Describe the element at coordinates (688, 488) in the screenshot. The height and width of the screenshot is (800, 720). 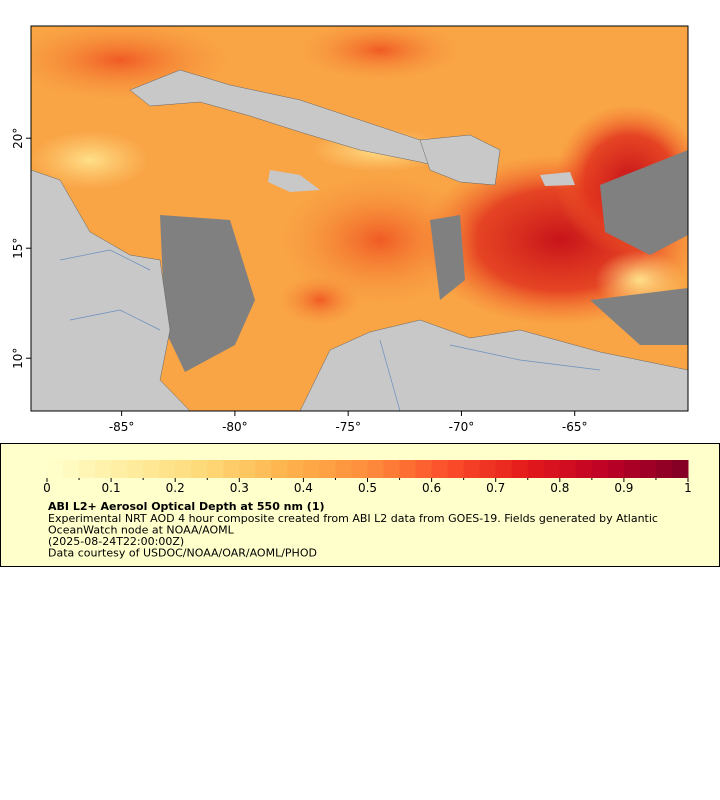
I see `colorbar-tick-label: 1` at that location.